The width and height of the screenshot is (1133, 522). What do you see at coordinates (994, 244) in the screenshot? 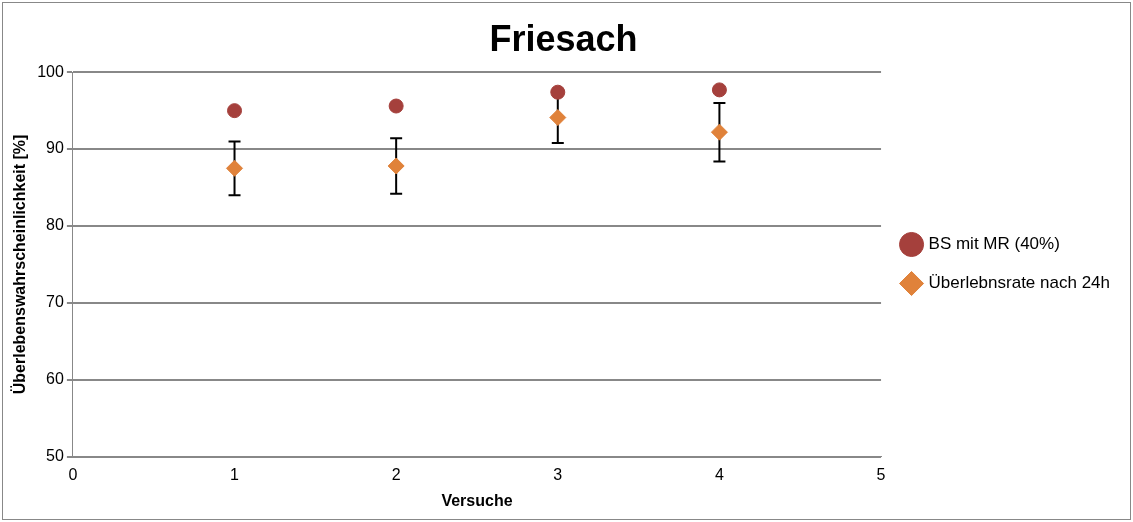
I see `legend-label: BS mit MR (40%)` at bounding box center [994, 244].